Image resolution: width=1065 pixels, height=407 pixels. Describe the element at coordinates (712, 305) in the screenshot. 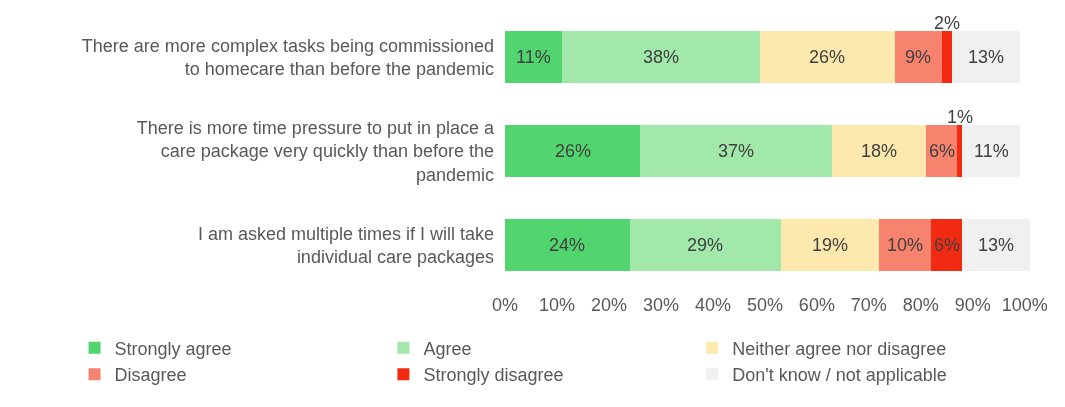

I see `x-tick-label: 40%` at that location.